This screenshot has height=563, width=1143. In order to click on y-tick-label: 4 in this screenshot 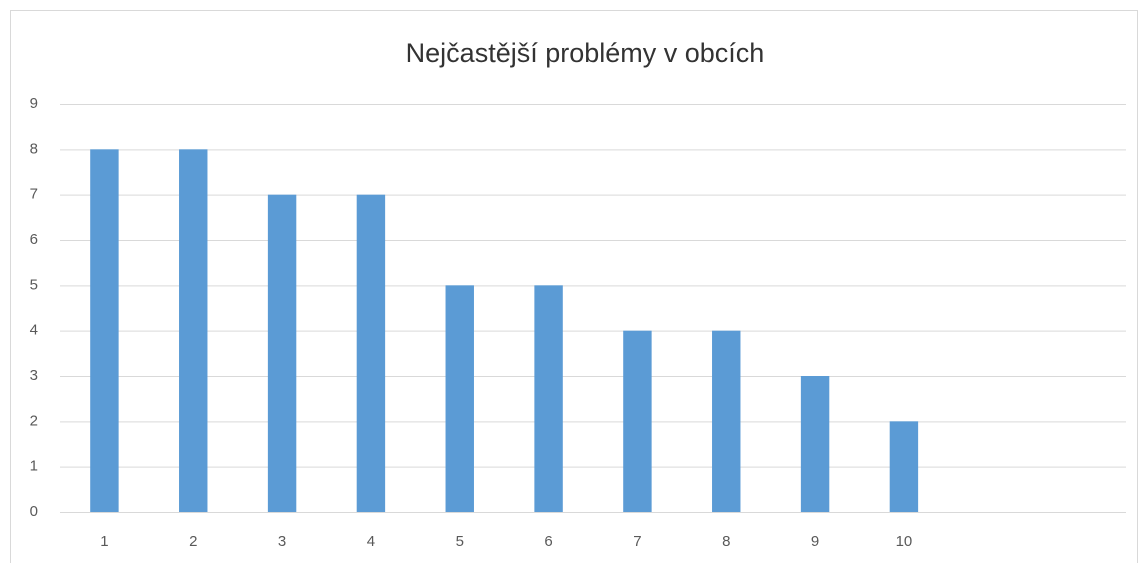, I will do `click(34, 330)`.